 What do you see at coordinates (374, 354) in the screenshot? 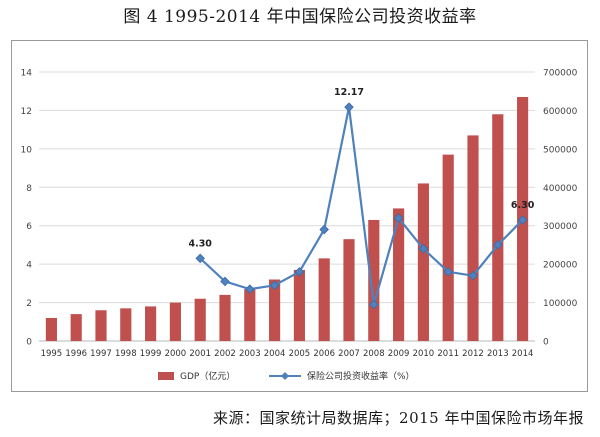
I see `x-tick-label: 2008` at bounding box center [374, 354].